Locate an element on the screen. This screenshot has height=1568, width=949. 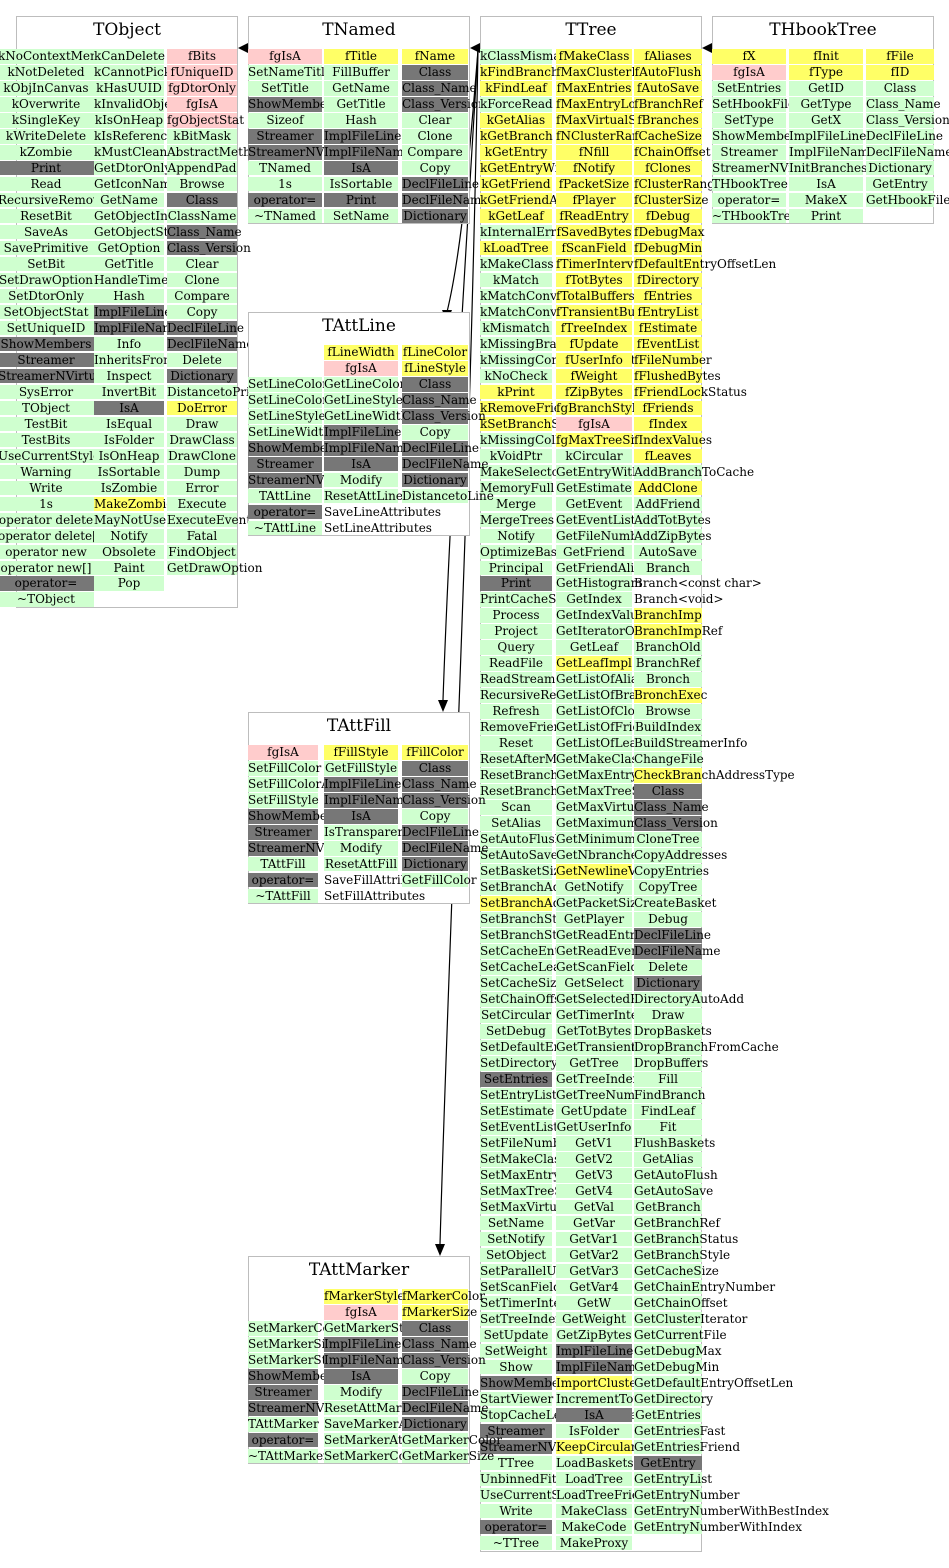
class-member: SetScanField is located at coordinates (520, 1287).